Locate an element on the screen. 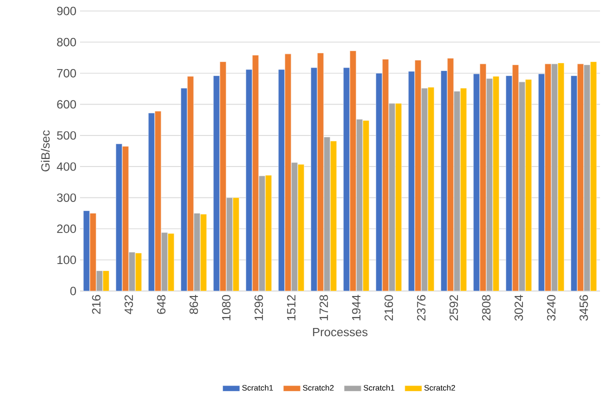 This screenshot has width=616, height=413. x-tick-label: 432 is located at coordinates (128, 304).